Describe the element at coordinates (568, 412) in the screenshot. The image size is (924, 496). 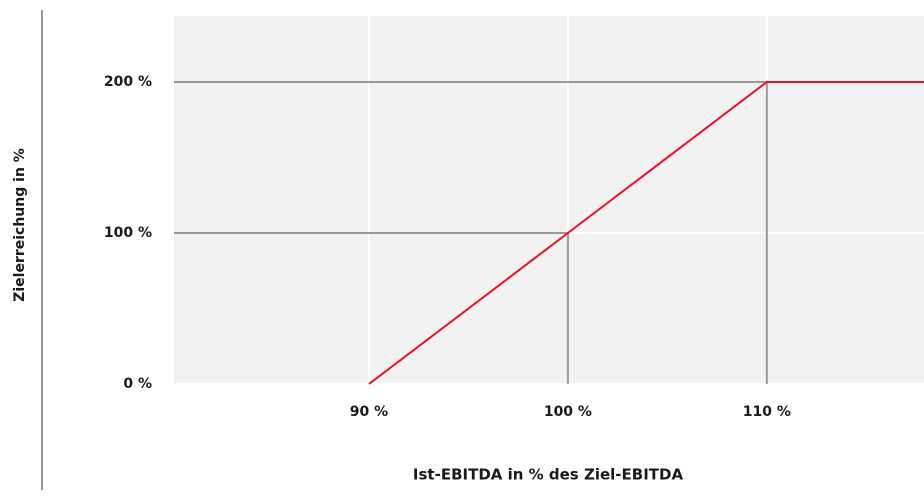
I see `x-tick-label: 100 %` at that location.